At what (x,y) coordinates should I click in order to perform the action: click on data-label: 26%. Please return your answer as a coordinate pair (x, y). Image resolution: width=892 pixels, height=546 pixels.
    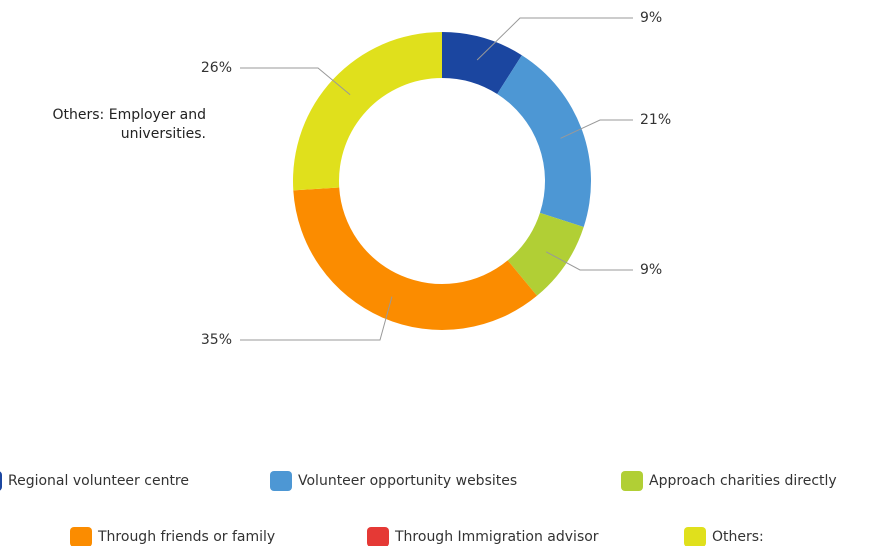
    Looking at the image, I should click on (216, 68).